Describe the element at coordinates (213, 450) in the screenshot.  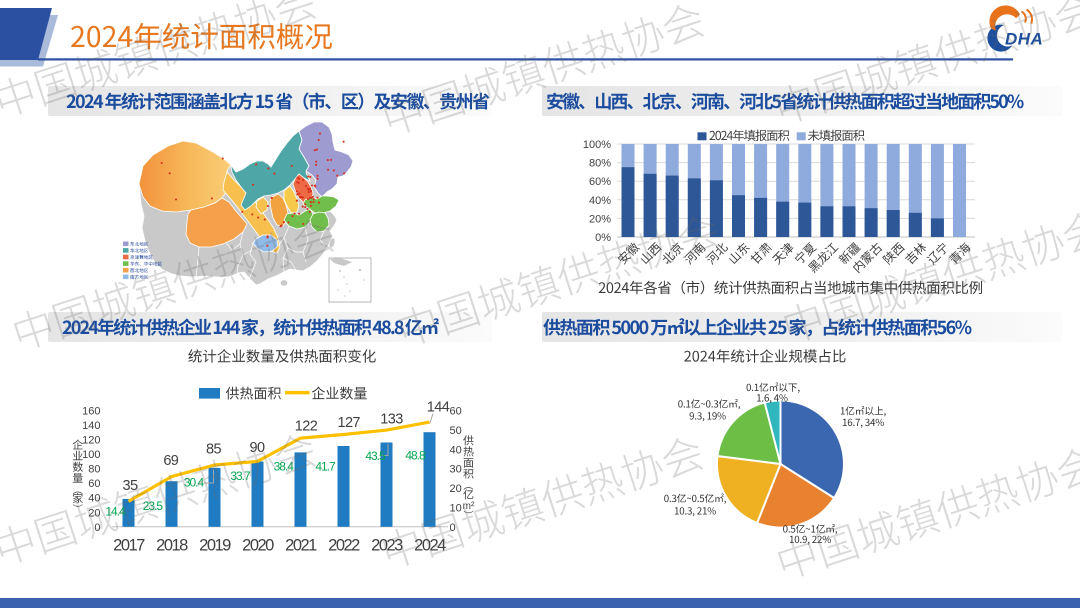
I see `svg-text: 85` at that location.